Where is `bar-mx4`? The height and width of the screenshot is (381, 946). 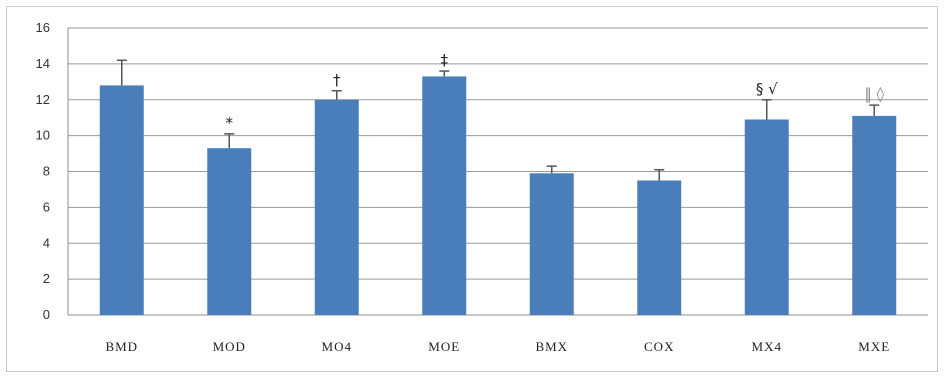
bar-mx4 is located at coordinates (766, 217).